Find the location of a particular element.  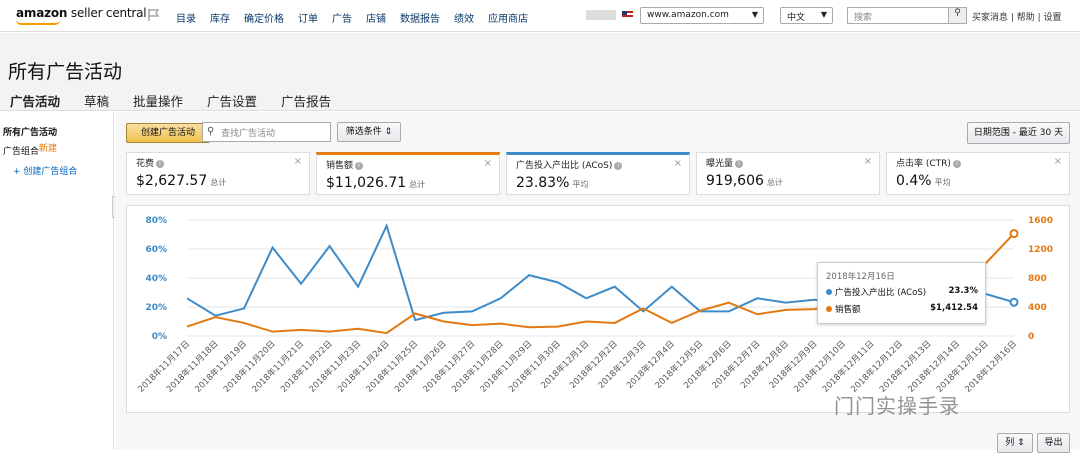

tab-drafts: 草稿 is located at coordinates (97, 101).